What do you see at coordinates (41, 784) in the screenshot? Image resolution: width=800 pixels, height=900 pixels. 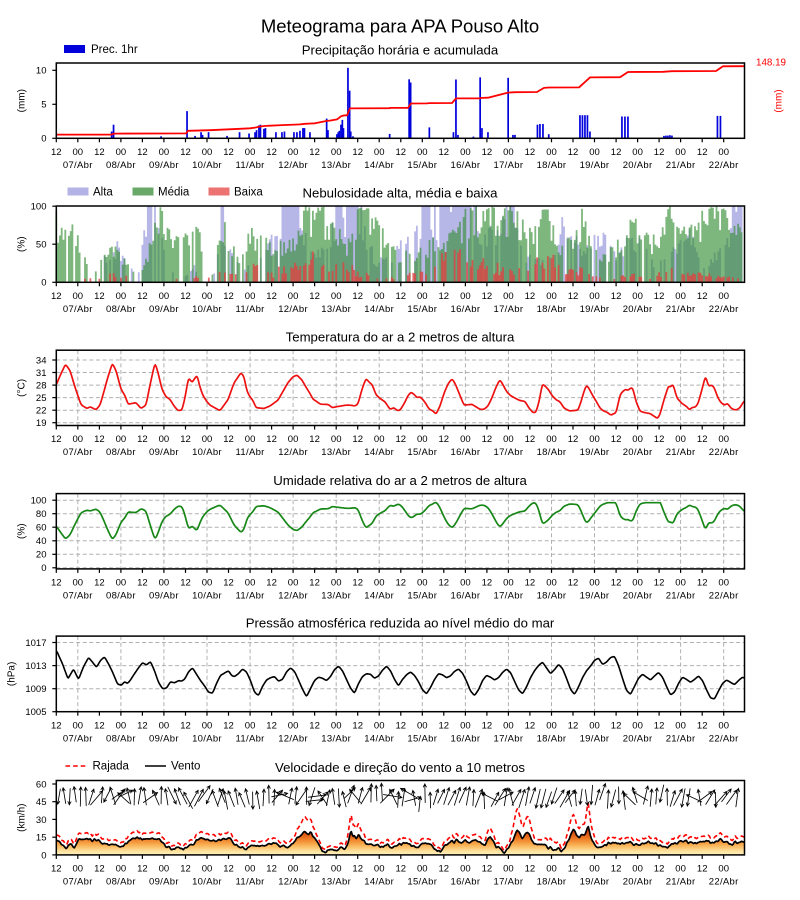 I see `svg-text: 60` at bounding box center [41, 784].